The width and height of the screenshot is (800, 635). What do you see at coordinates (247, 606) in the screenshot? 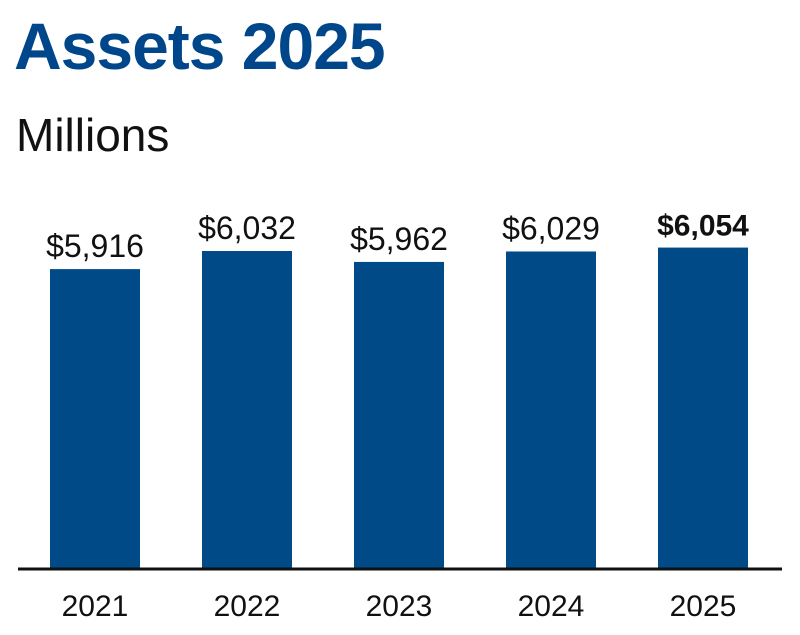
I see `x-tick-label: 2022` at bounding box center [247, 606].